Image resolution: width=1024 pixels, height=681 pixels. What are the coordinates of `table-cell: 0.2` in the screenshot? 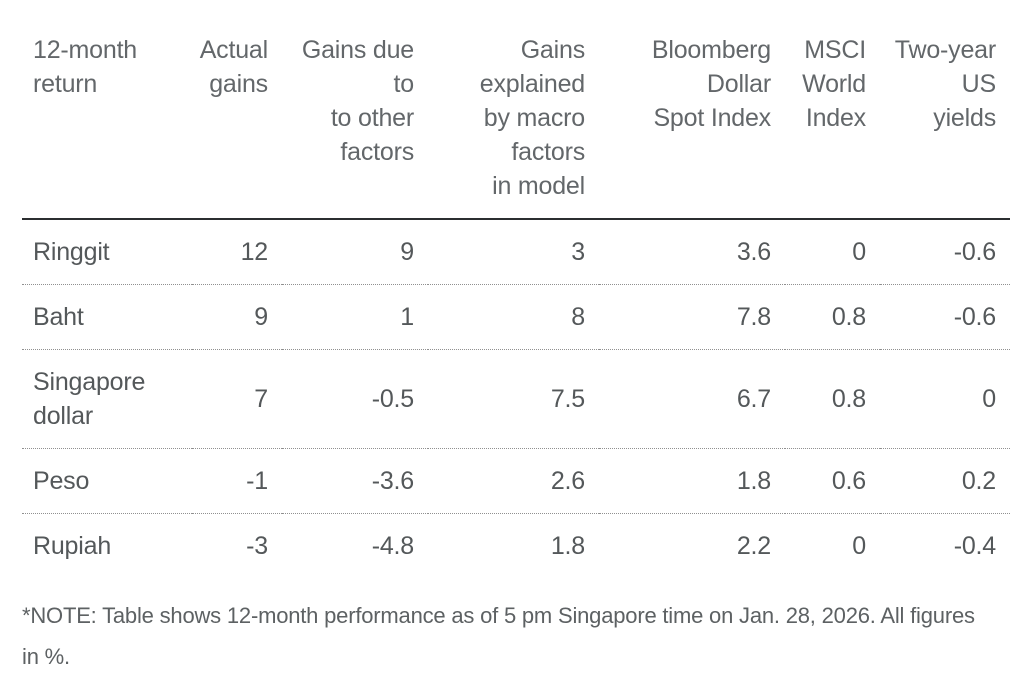 It's located at (978, 481).